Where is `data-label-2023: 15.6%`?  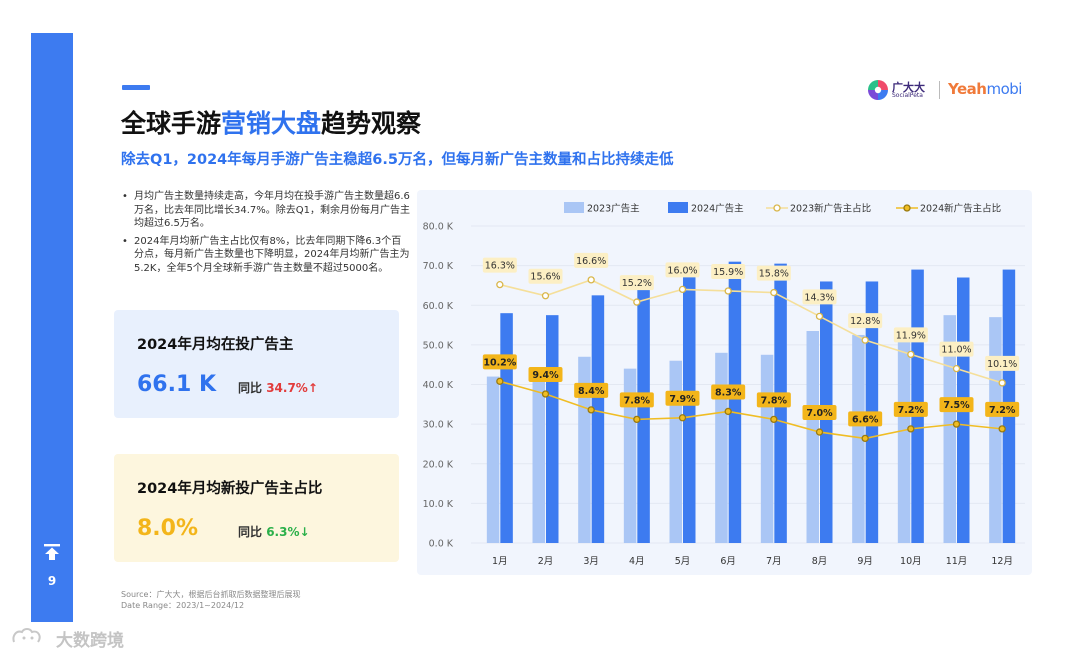
data-label-2023: 15.6% is located at coordinates (545, 277).